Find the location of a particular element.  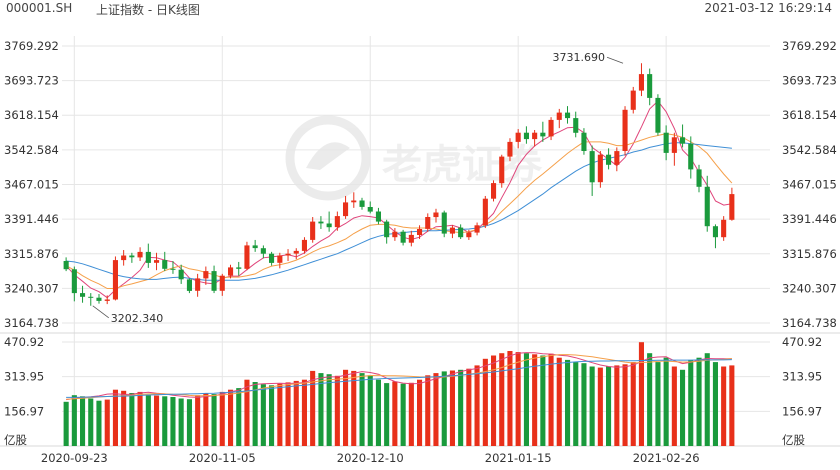

volume-tick-right: 156.97 is located at coordinates (802, 411).